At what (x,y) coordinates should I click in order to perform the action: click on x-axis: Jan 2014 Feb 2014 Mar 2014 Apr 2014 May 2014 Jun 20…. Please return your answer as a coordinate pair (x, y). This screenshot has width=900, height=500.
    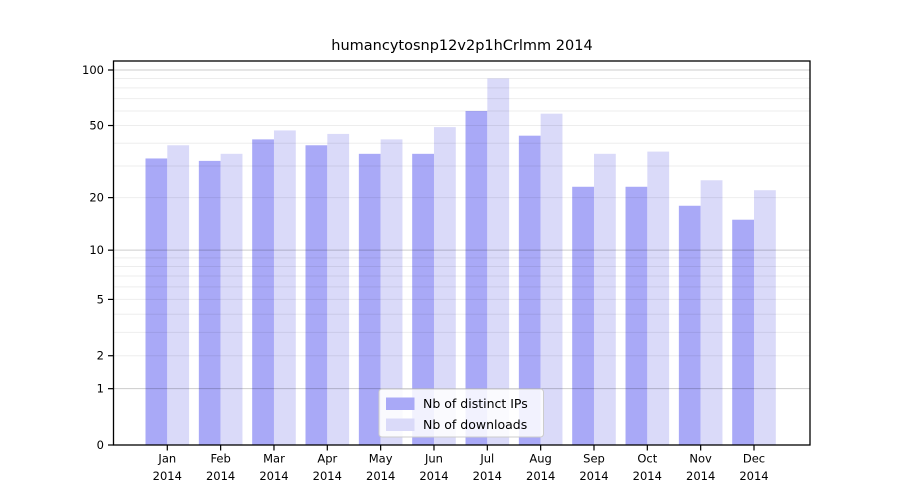
    Looking at the image, I should click on (461, 464).